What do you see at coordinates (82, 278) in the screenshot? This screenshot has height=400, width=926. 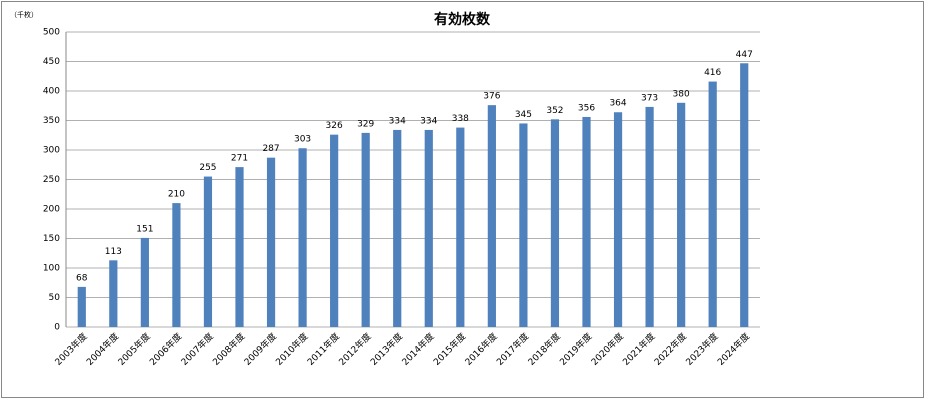 I see `data-label: 68` at bounding box center [82, 278].